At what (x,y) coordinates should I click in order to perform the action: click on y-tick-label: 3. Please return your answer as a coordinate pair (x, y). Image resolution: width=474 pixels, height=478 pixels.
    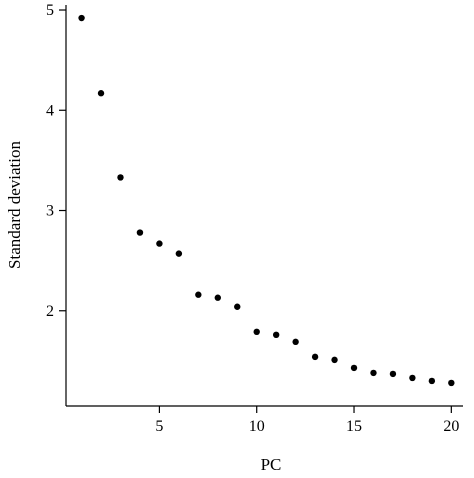
    Looking at the image, I should click on (50, 211).